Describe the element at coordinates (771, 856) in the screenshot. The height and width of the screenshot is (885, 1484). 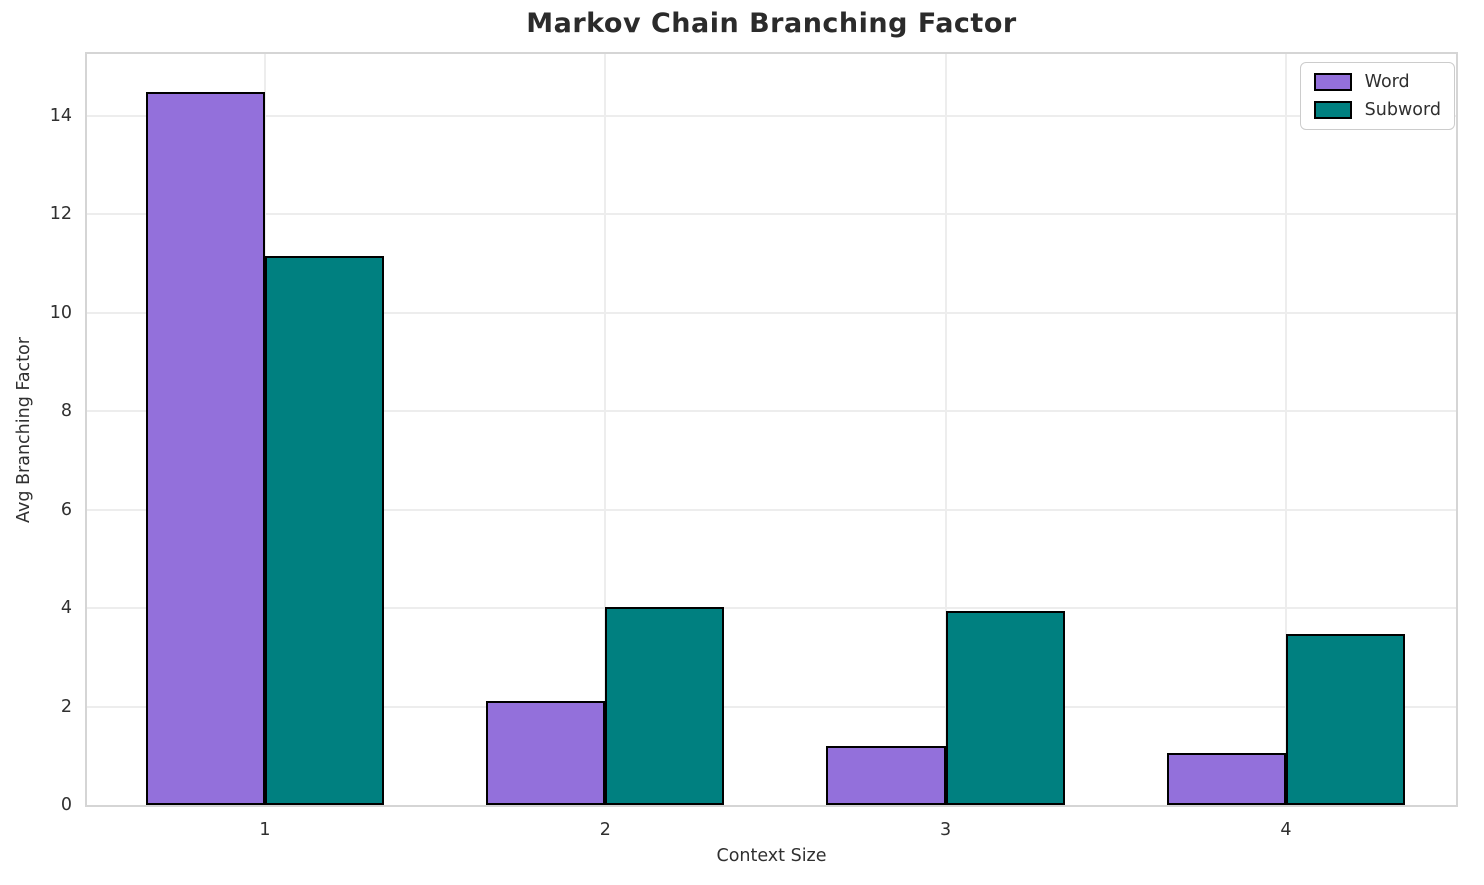
I see `x-axis-label: Context Size` at that location.